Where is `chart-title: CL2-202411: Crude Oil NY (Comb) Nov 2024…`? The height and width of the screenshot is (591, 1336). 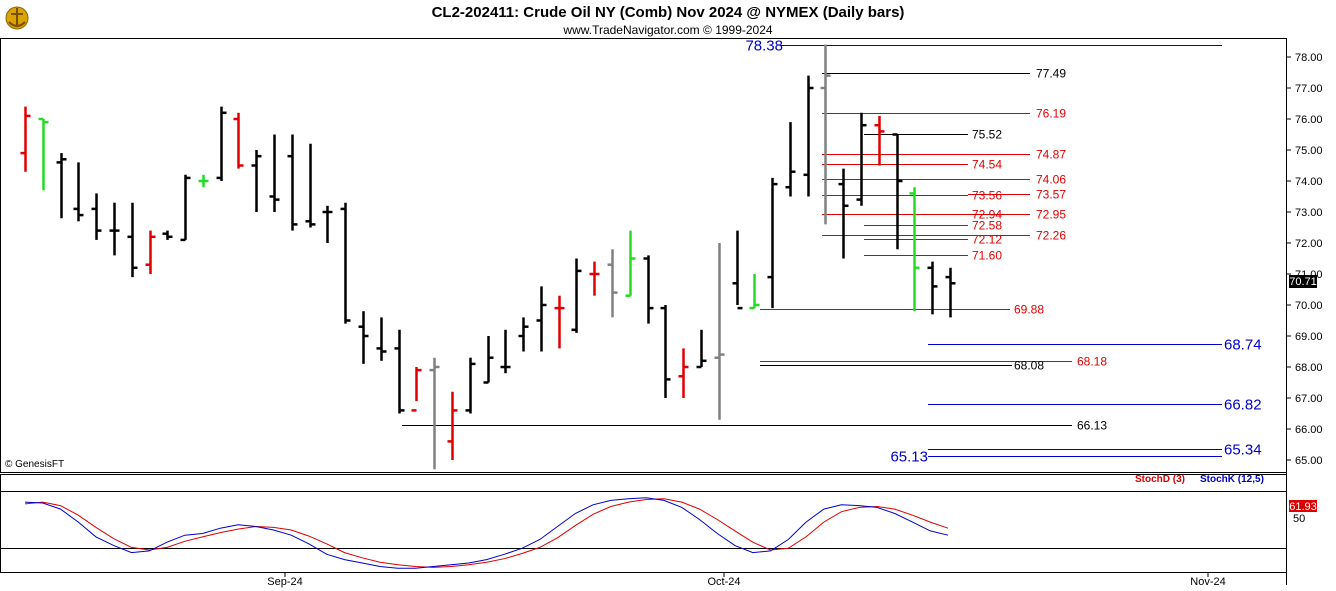 chart-title: CL2-202411: Crude Oil NY (Comb) Nov 2024… is located at coordinates (668, 12).